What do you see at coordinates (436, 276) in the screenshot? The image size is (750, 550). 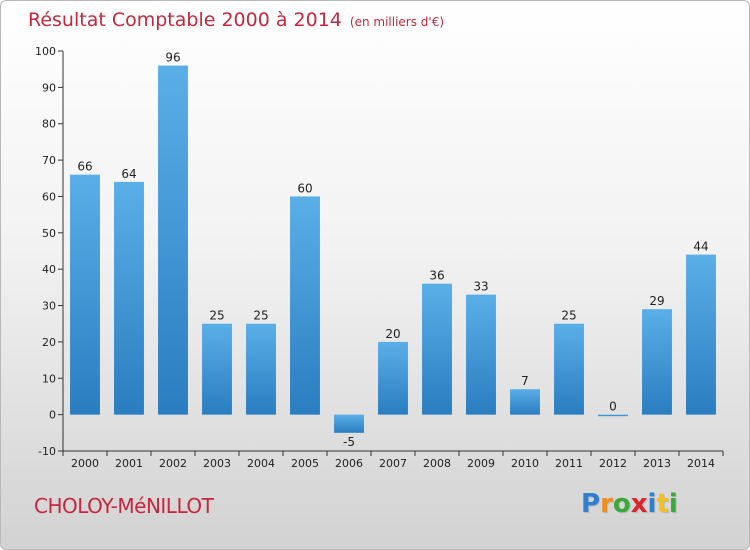 I see `data-label-2008: 36` at bounding box center [436, 276].